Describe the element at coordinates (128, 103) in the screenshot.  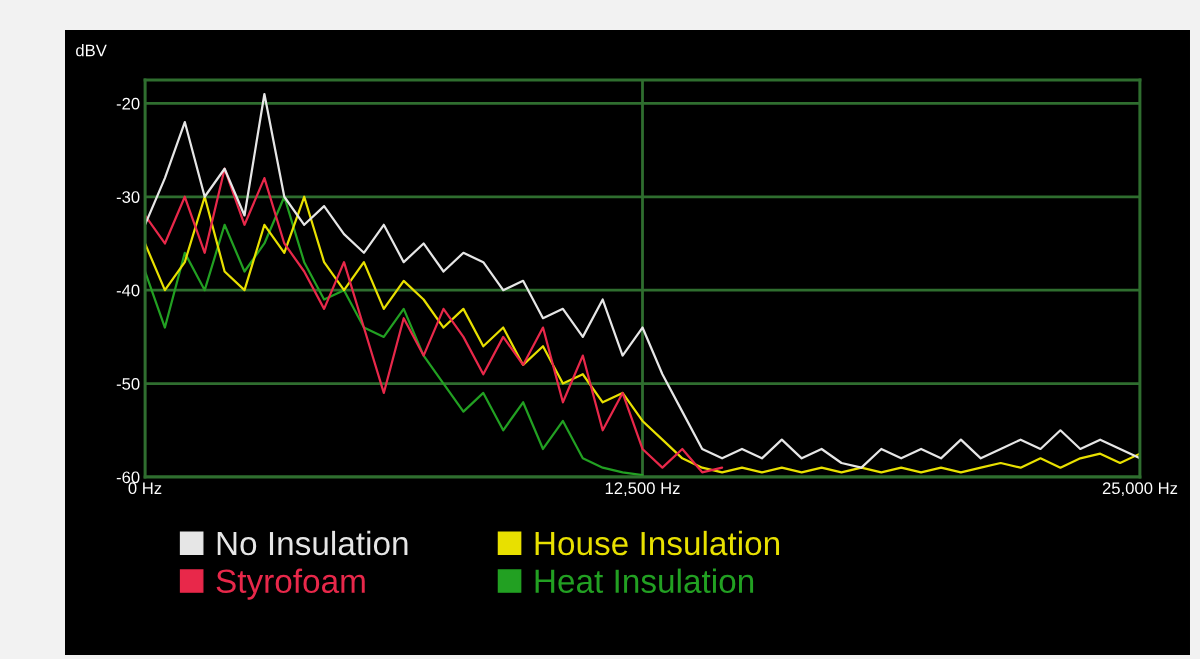
I see `y-tick-label: -20` at that location.